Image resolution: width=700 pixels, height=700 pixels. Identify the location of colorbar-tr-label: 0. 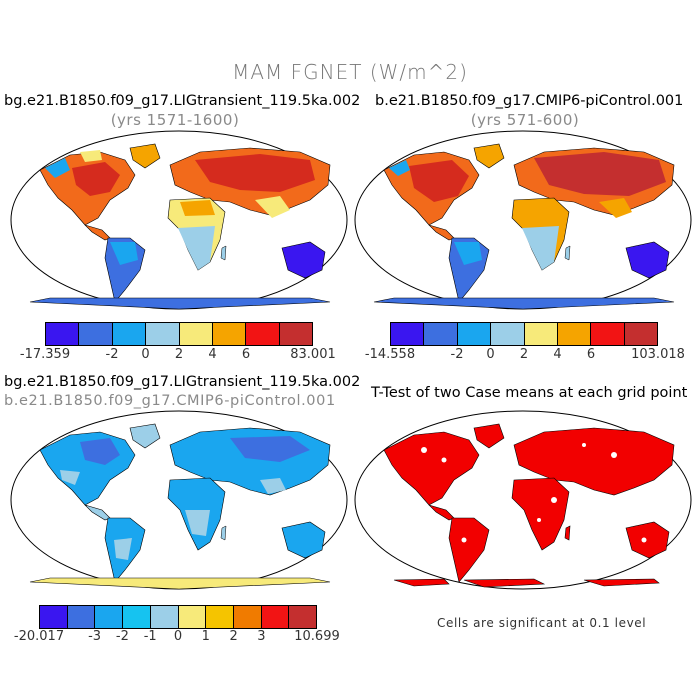
(490, 354).